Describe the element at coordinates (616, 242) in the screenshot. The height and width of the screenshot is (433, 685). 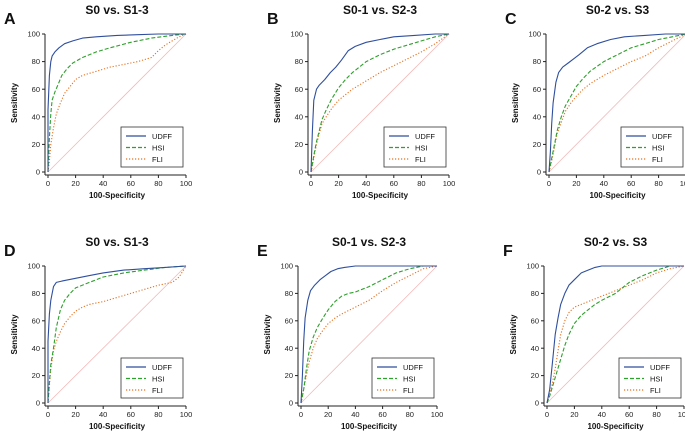
I see `chart-title: S0-2 vs. S3` at that location.